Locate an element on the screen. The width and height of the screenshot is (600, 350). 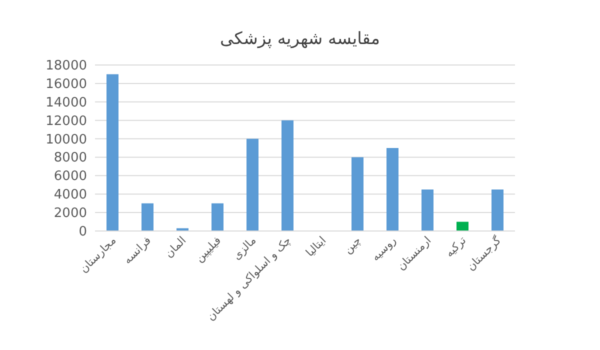
x-tick-label: ایتالیا is located at coordinates (316, 247).